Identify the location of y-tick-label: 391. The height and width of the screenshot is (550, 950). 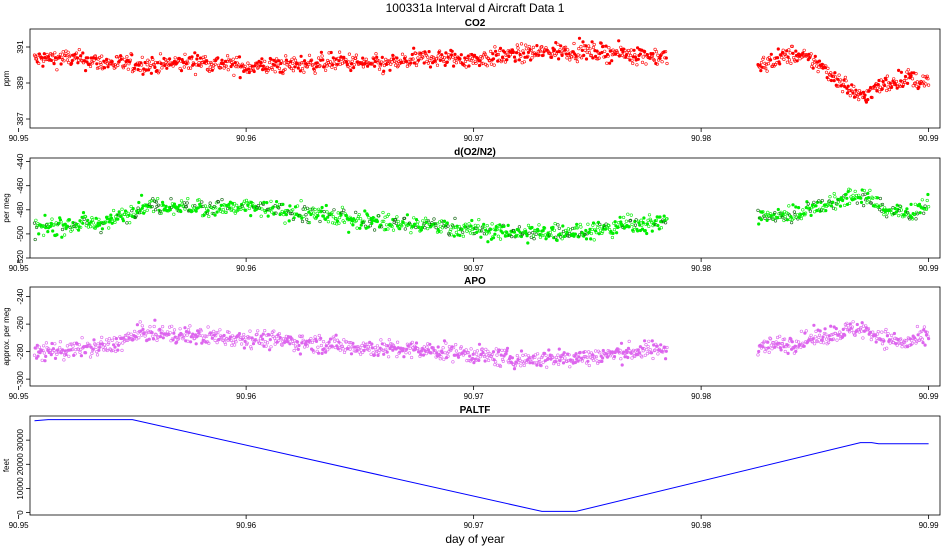
(20, 47).